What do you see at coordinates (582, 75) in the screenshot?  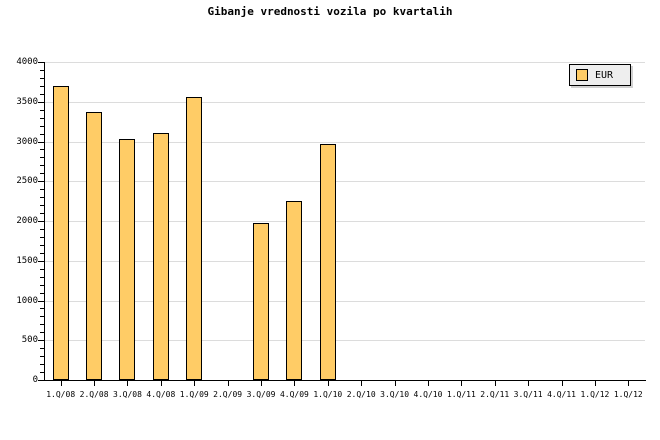 I see `legend-swatch-eur` at bounding box center [582, 75].